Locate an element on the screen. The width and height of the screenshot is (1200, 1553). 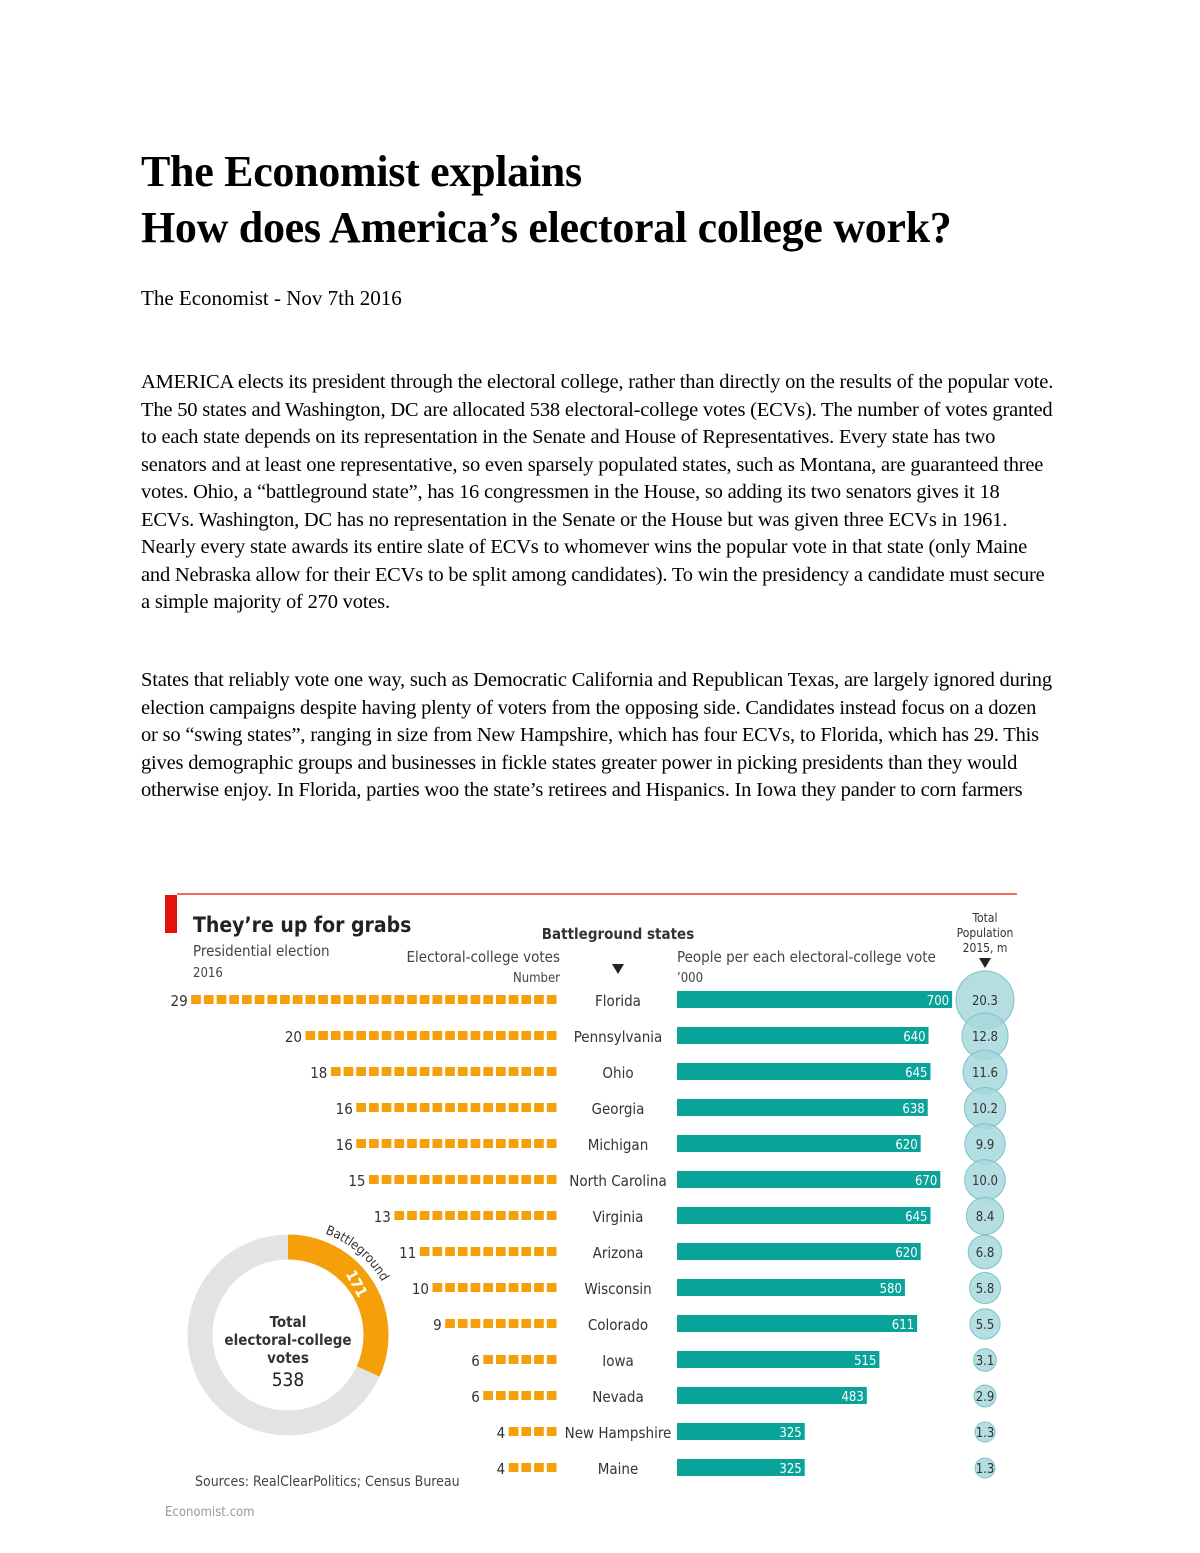
state-row: 11 Arizona 620 6.8 is located at coordinates (701, 1252).